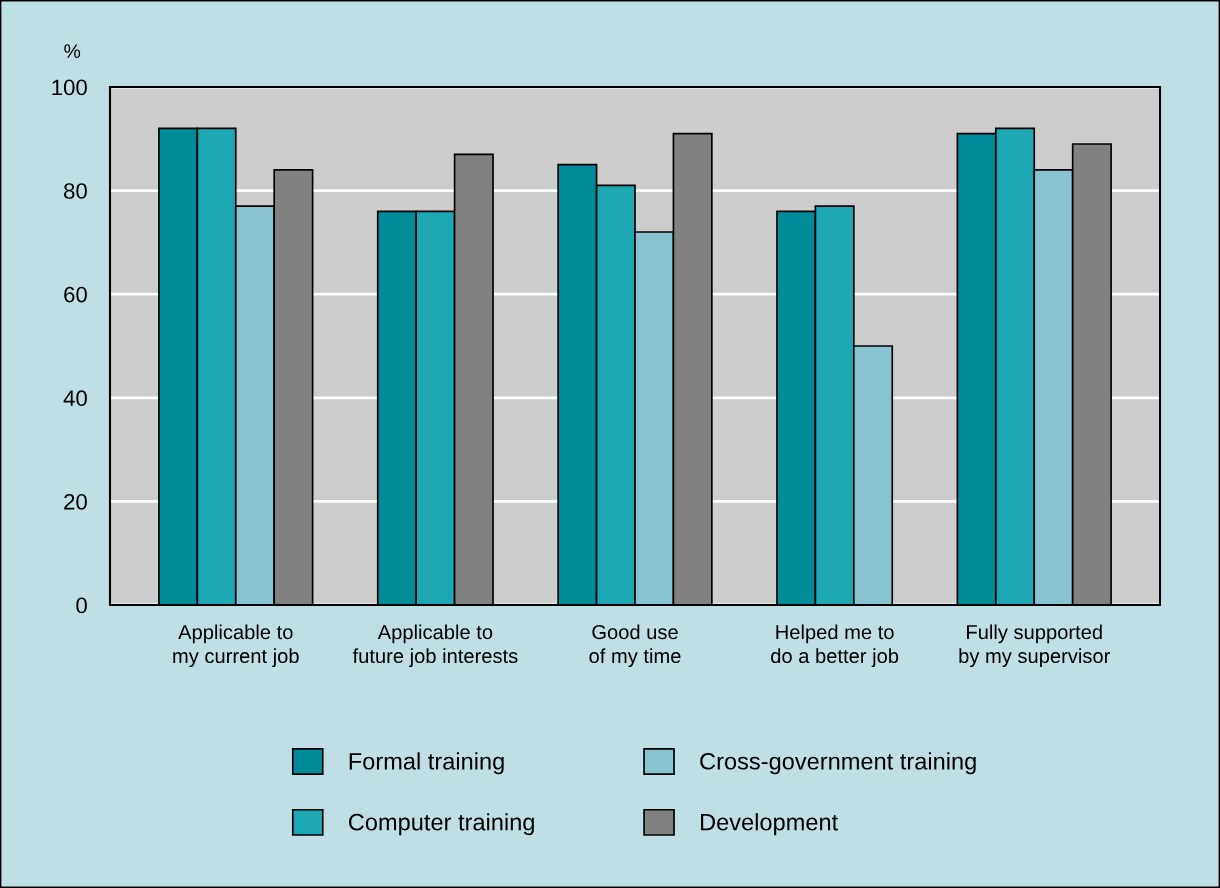 The height and width of the screenshot is (888, 1220). Describe the element at coordinates (69, 87) in the screenshot. I see `y-tick-label: 100` at that location.